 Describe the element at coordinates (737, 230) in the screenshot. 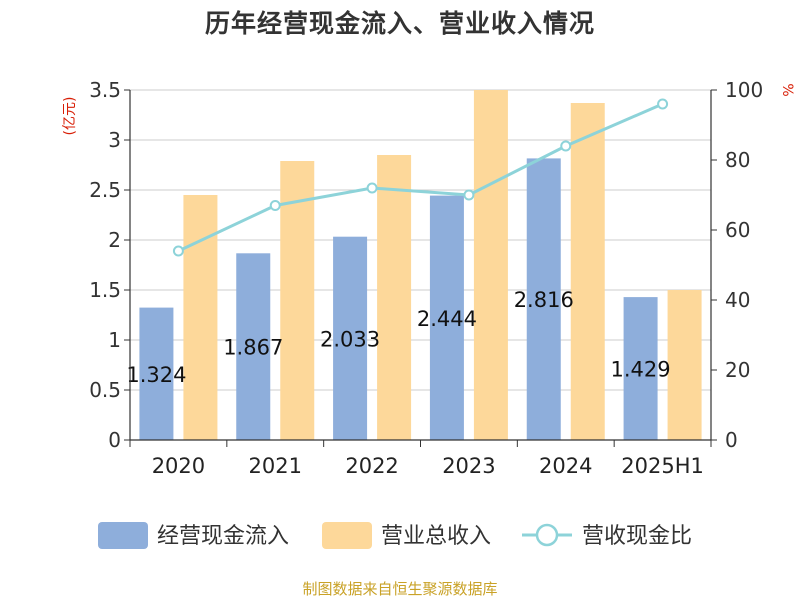

I see `y-right-tick-label: 60` at that location.